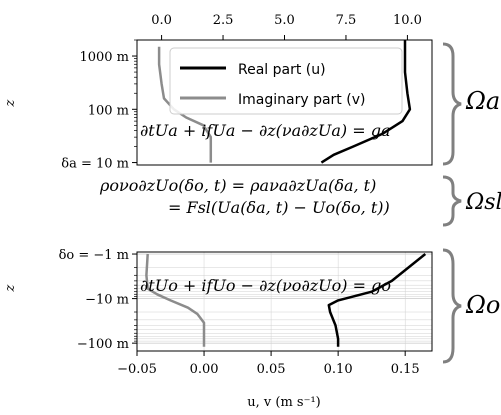 Image resolution: width=501 pixels, height=415 pixels. Describe the element at coordinates (405, 369) in the screenshot. I see `bottom-tick-label: 0.15` at that location.